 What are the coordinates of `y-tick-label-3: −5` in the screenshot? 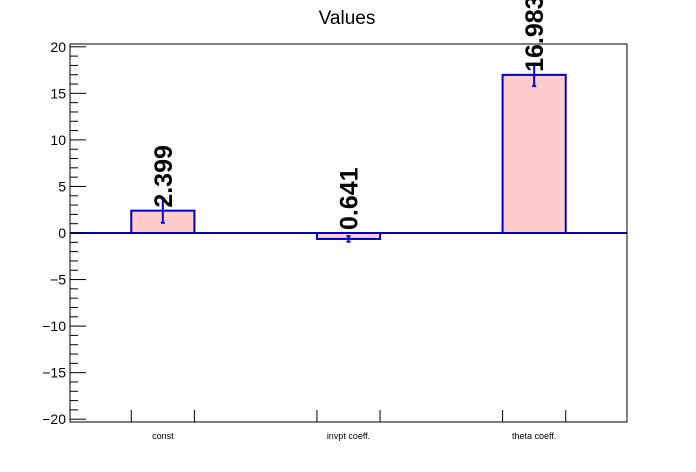 It's located at (58, 280).